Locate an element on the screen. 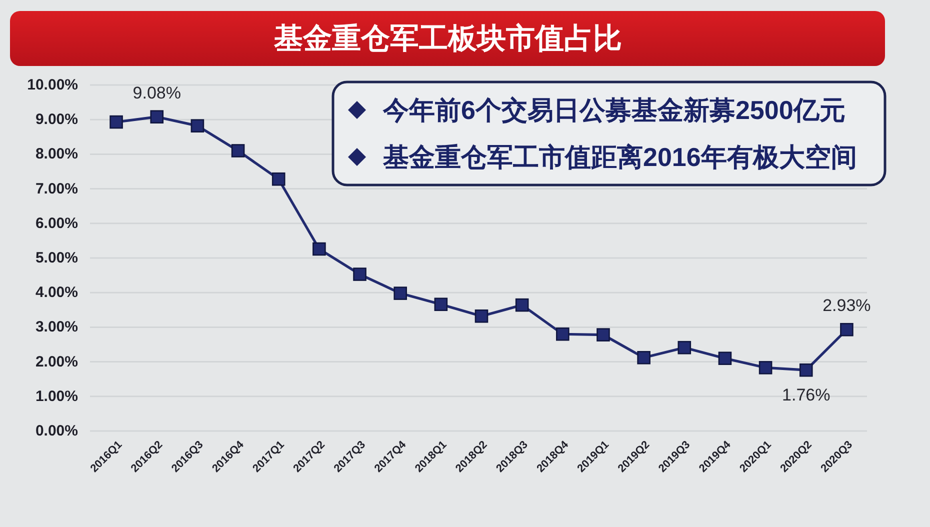  y-tick-label: 0.00% is located at coordinates (56, 431).